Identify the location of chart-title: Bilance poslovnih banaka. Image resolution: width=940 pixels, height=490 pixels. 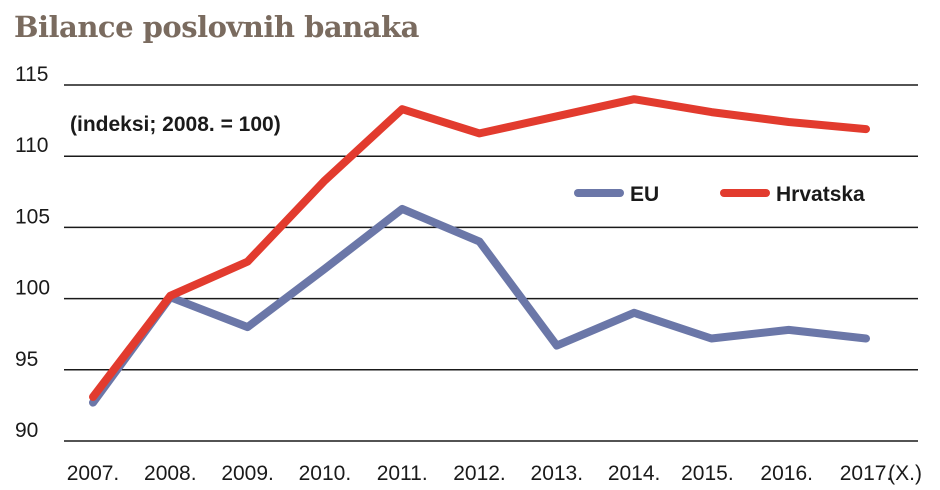
(216, 27).